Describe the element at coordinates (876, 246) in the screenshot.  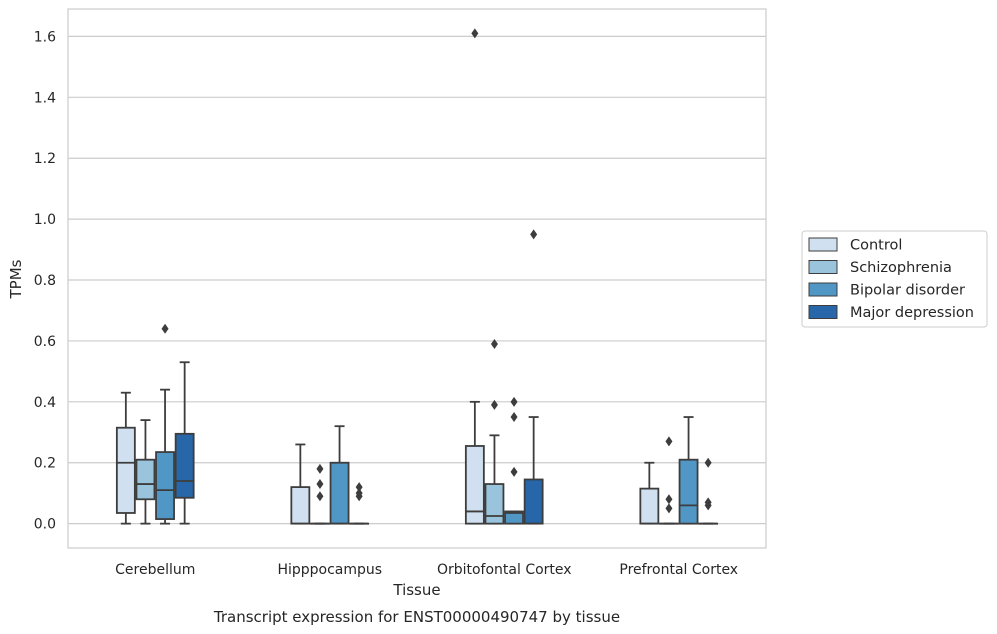
I see `legend-label: Control` at that location.